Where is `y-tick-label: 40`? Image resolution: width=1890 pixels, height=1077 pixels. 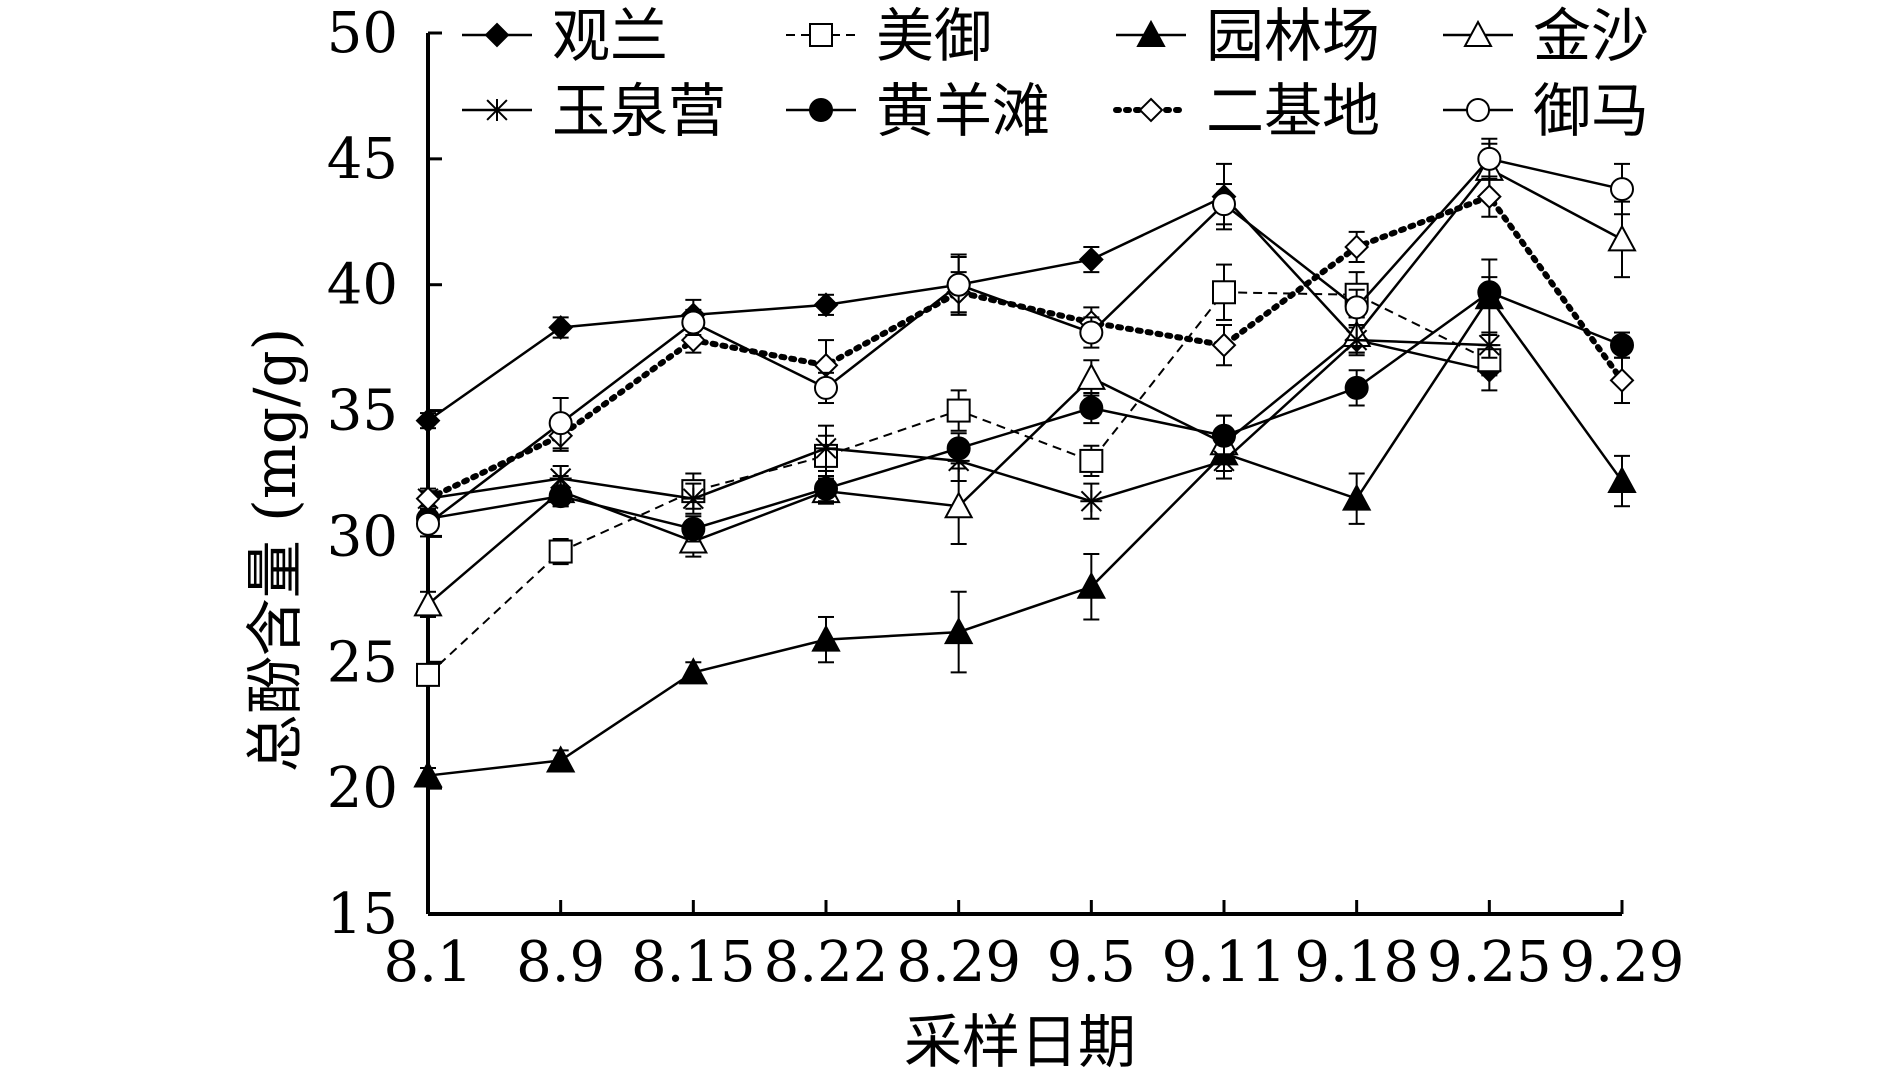 y-tick-label: 40 is located at coordinates (362, 285).